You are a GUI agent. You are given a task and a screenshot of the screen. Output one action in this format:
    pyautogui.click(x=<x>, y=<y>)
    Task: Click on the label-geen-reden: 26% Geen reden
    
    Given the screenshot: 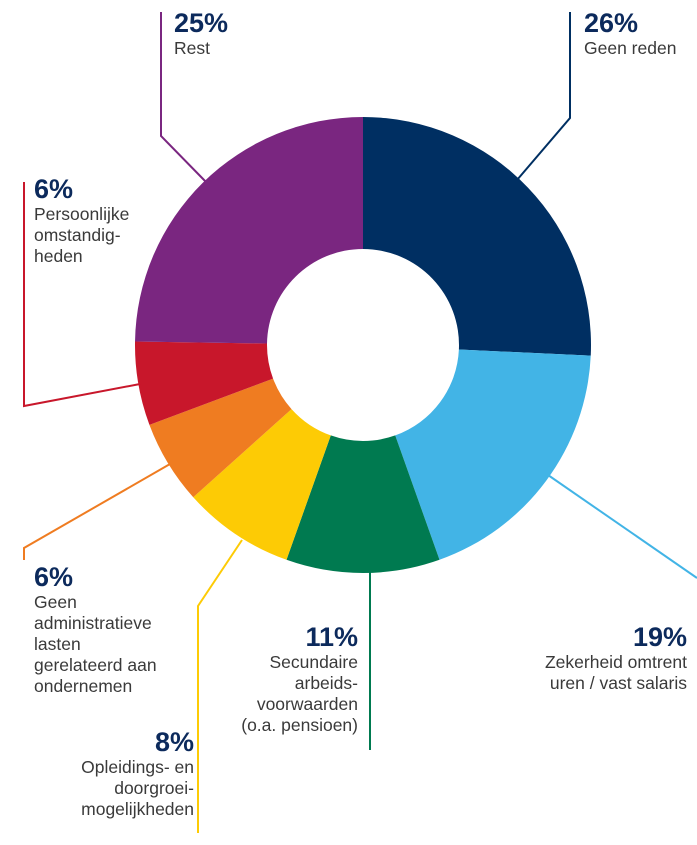 What is the action you would take?
    pyautogui.click(x=630, y=33)
    